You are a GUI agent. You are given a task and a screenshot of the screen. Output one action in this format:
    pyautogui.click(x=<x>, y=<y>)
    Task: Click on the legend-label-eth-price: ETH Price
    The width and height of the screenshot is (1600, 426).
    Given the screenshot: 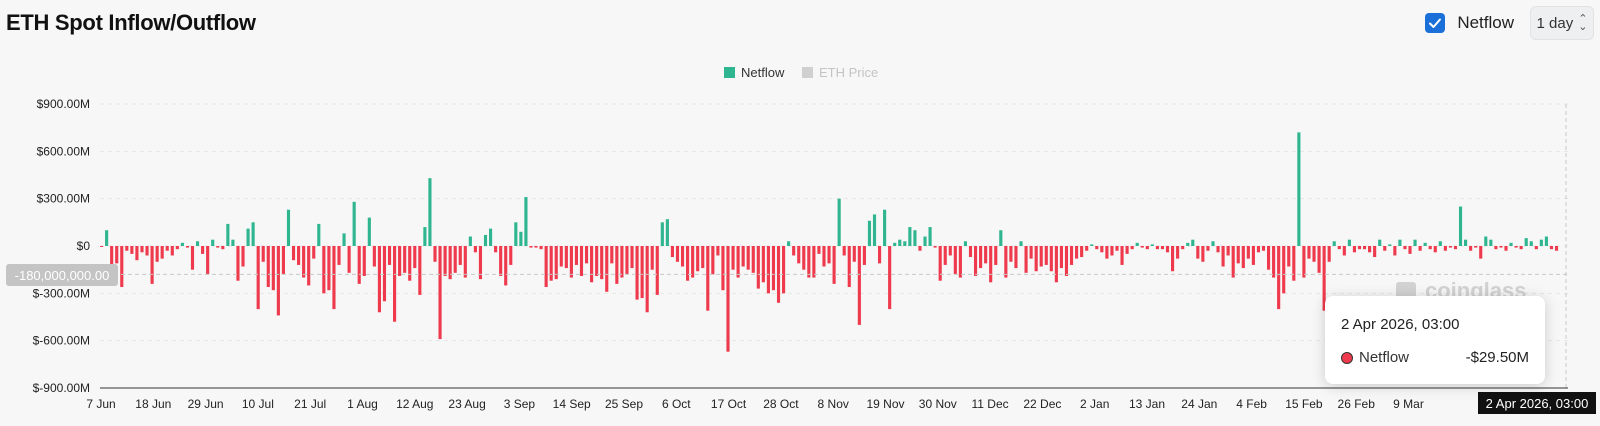 What is the action you would take?
    pyautogui.click(x=848, y=72)
    